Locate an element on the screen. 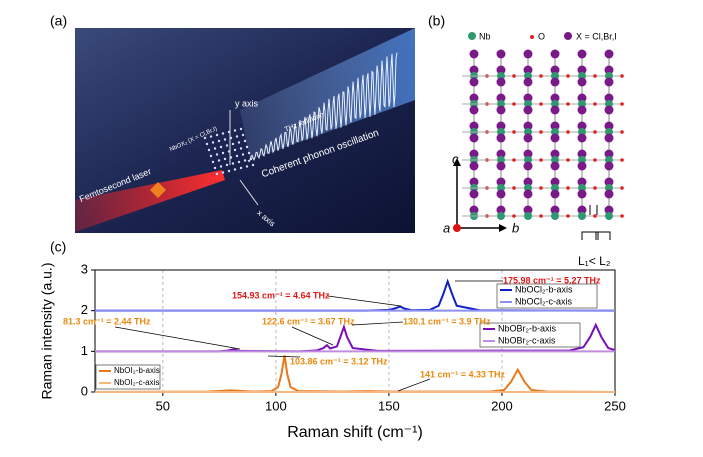 The height and width of the screenshot is (457, 703). legend-label: NbOBr₂-c-axis is located at coordinates (527, 340).